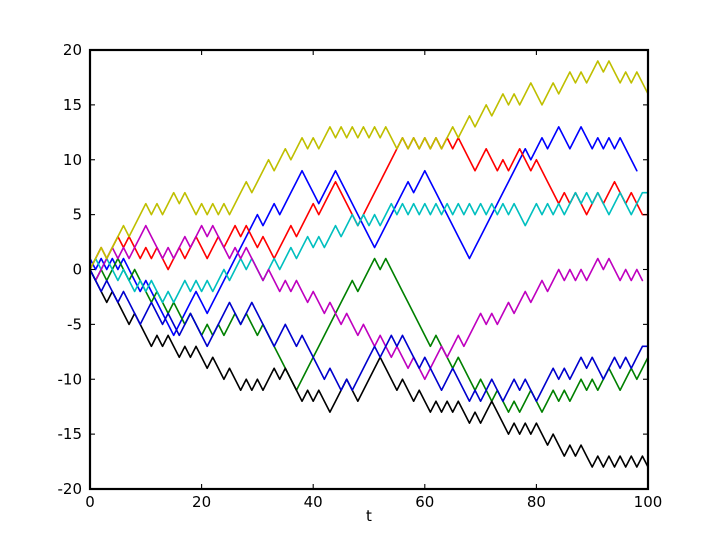 Image resolution: width=720 pixels, height=540 pixels. What do you see at coordinates (77, 270) in the screenshot?
I see `y-tick-label: 0` at bounding box center [77, 270].